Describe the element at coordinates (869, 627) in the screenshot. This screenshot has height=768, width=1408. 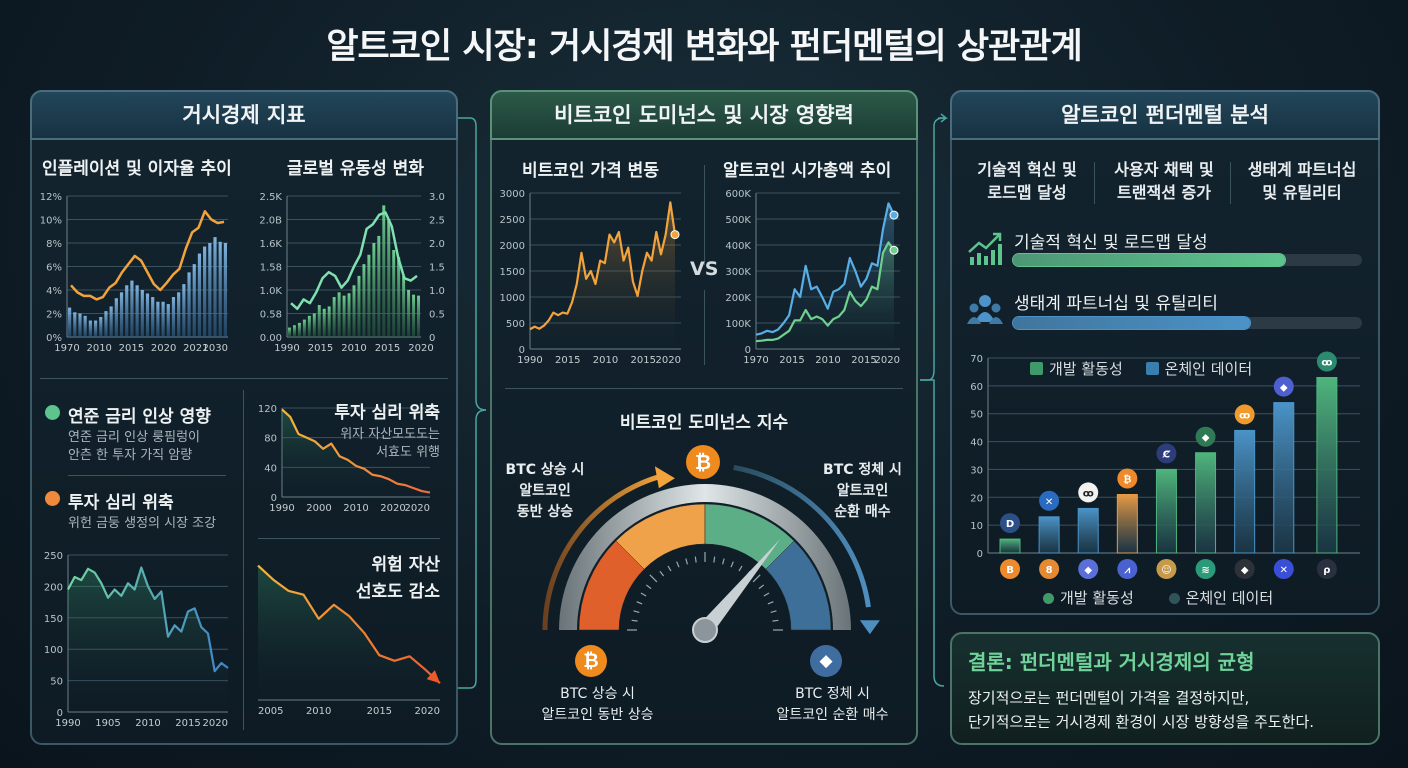
I see `blue-arrow-head` at that location.